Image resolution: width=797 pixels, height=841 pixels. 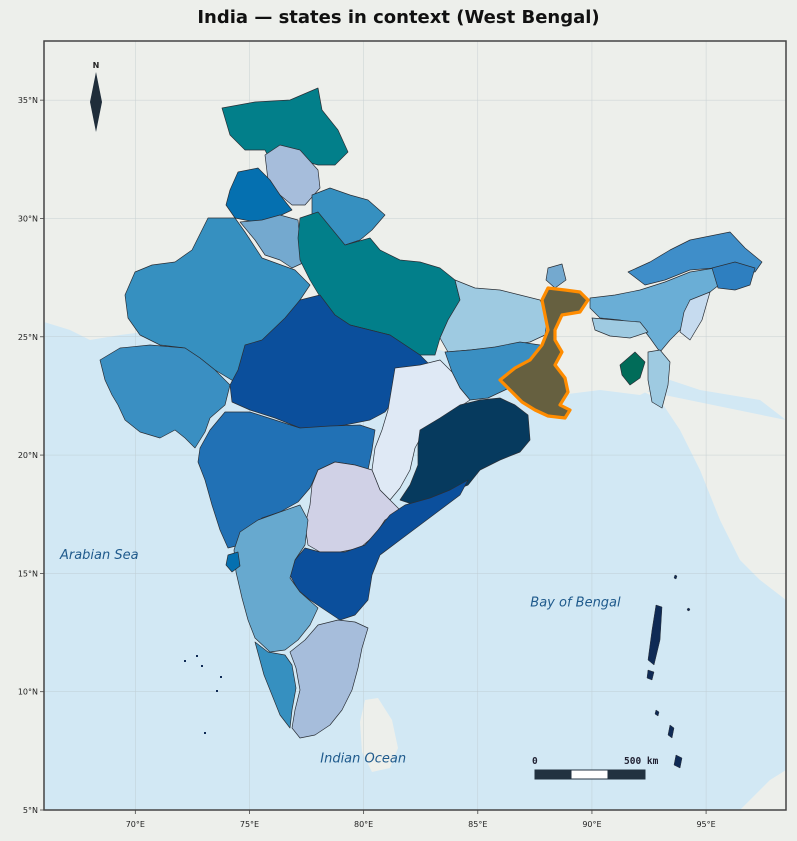 What do you see at coordinates (632, 368) in the screenshot?
I see `state-tripura` at bounding box center [632, 368].